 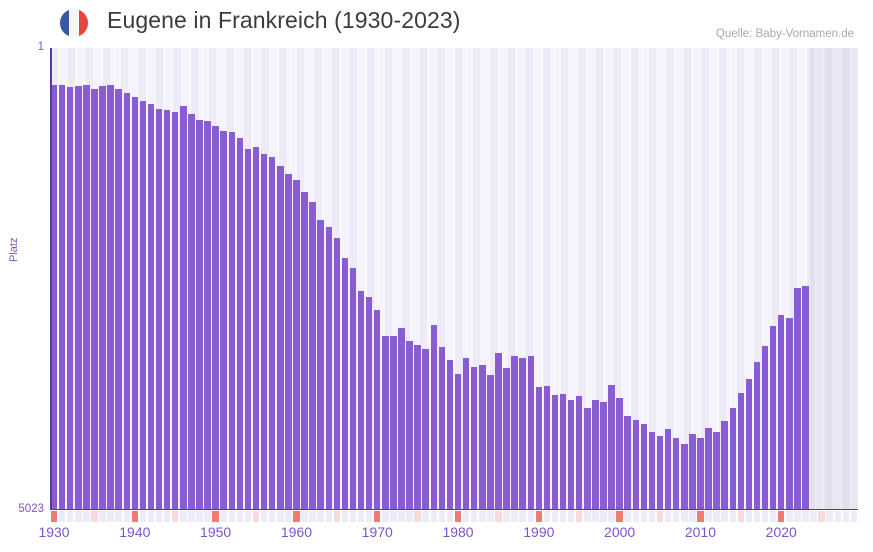 What do you see at coordinates (442, 427) in the screenshot?
I see `bar-1978` at bounding box center [442, 427].